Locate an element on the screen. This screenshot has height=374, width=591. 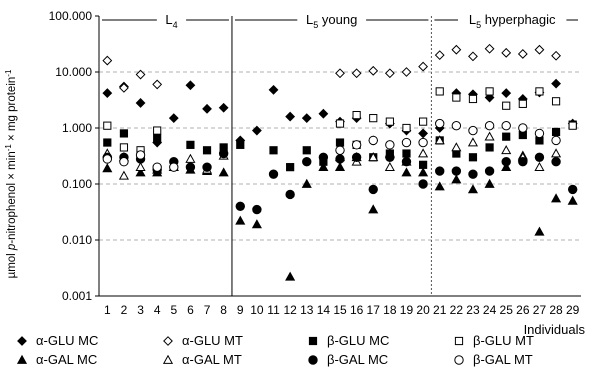
x-tick-label: 11 is located at coordinates (273, 310).